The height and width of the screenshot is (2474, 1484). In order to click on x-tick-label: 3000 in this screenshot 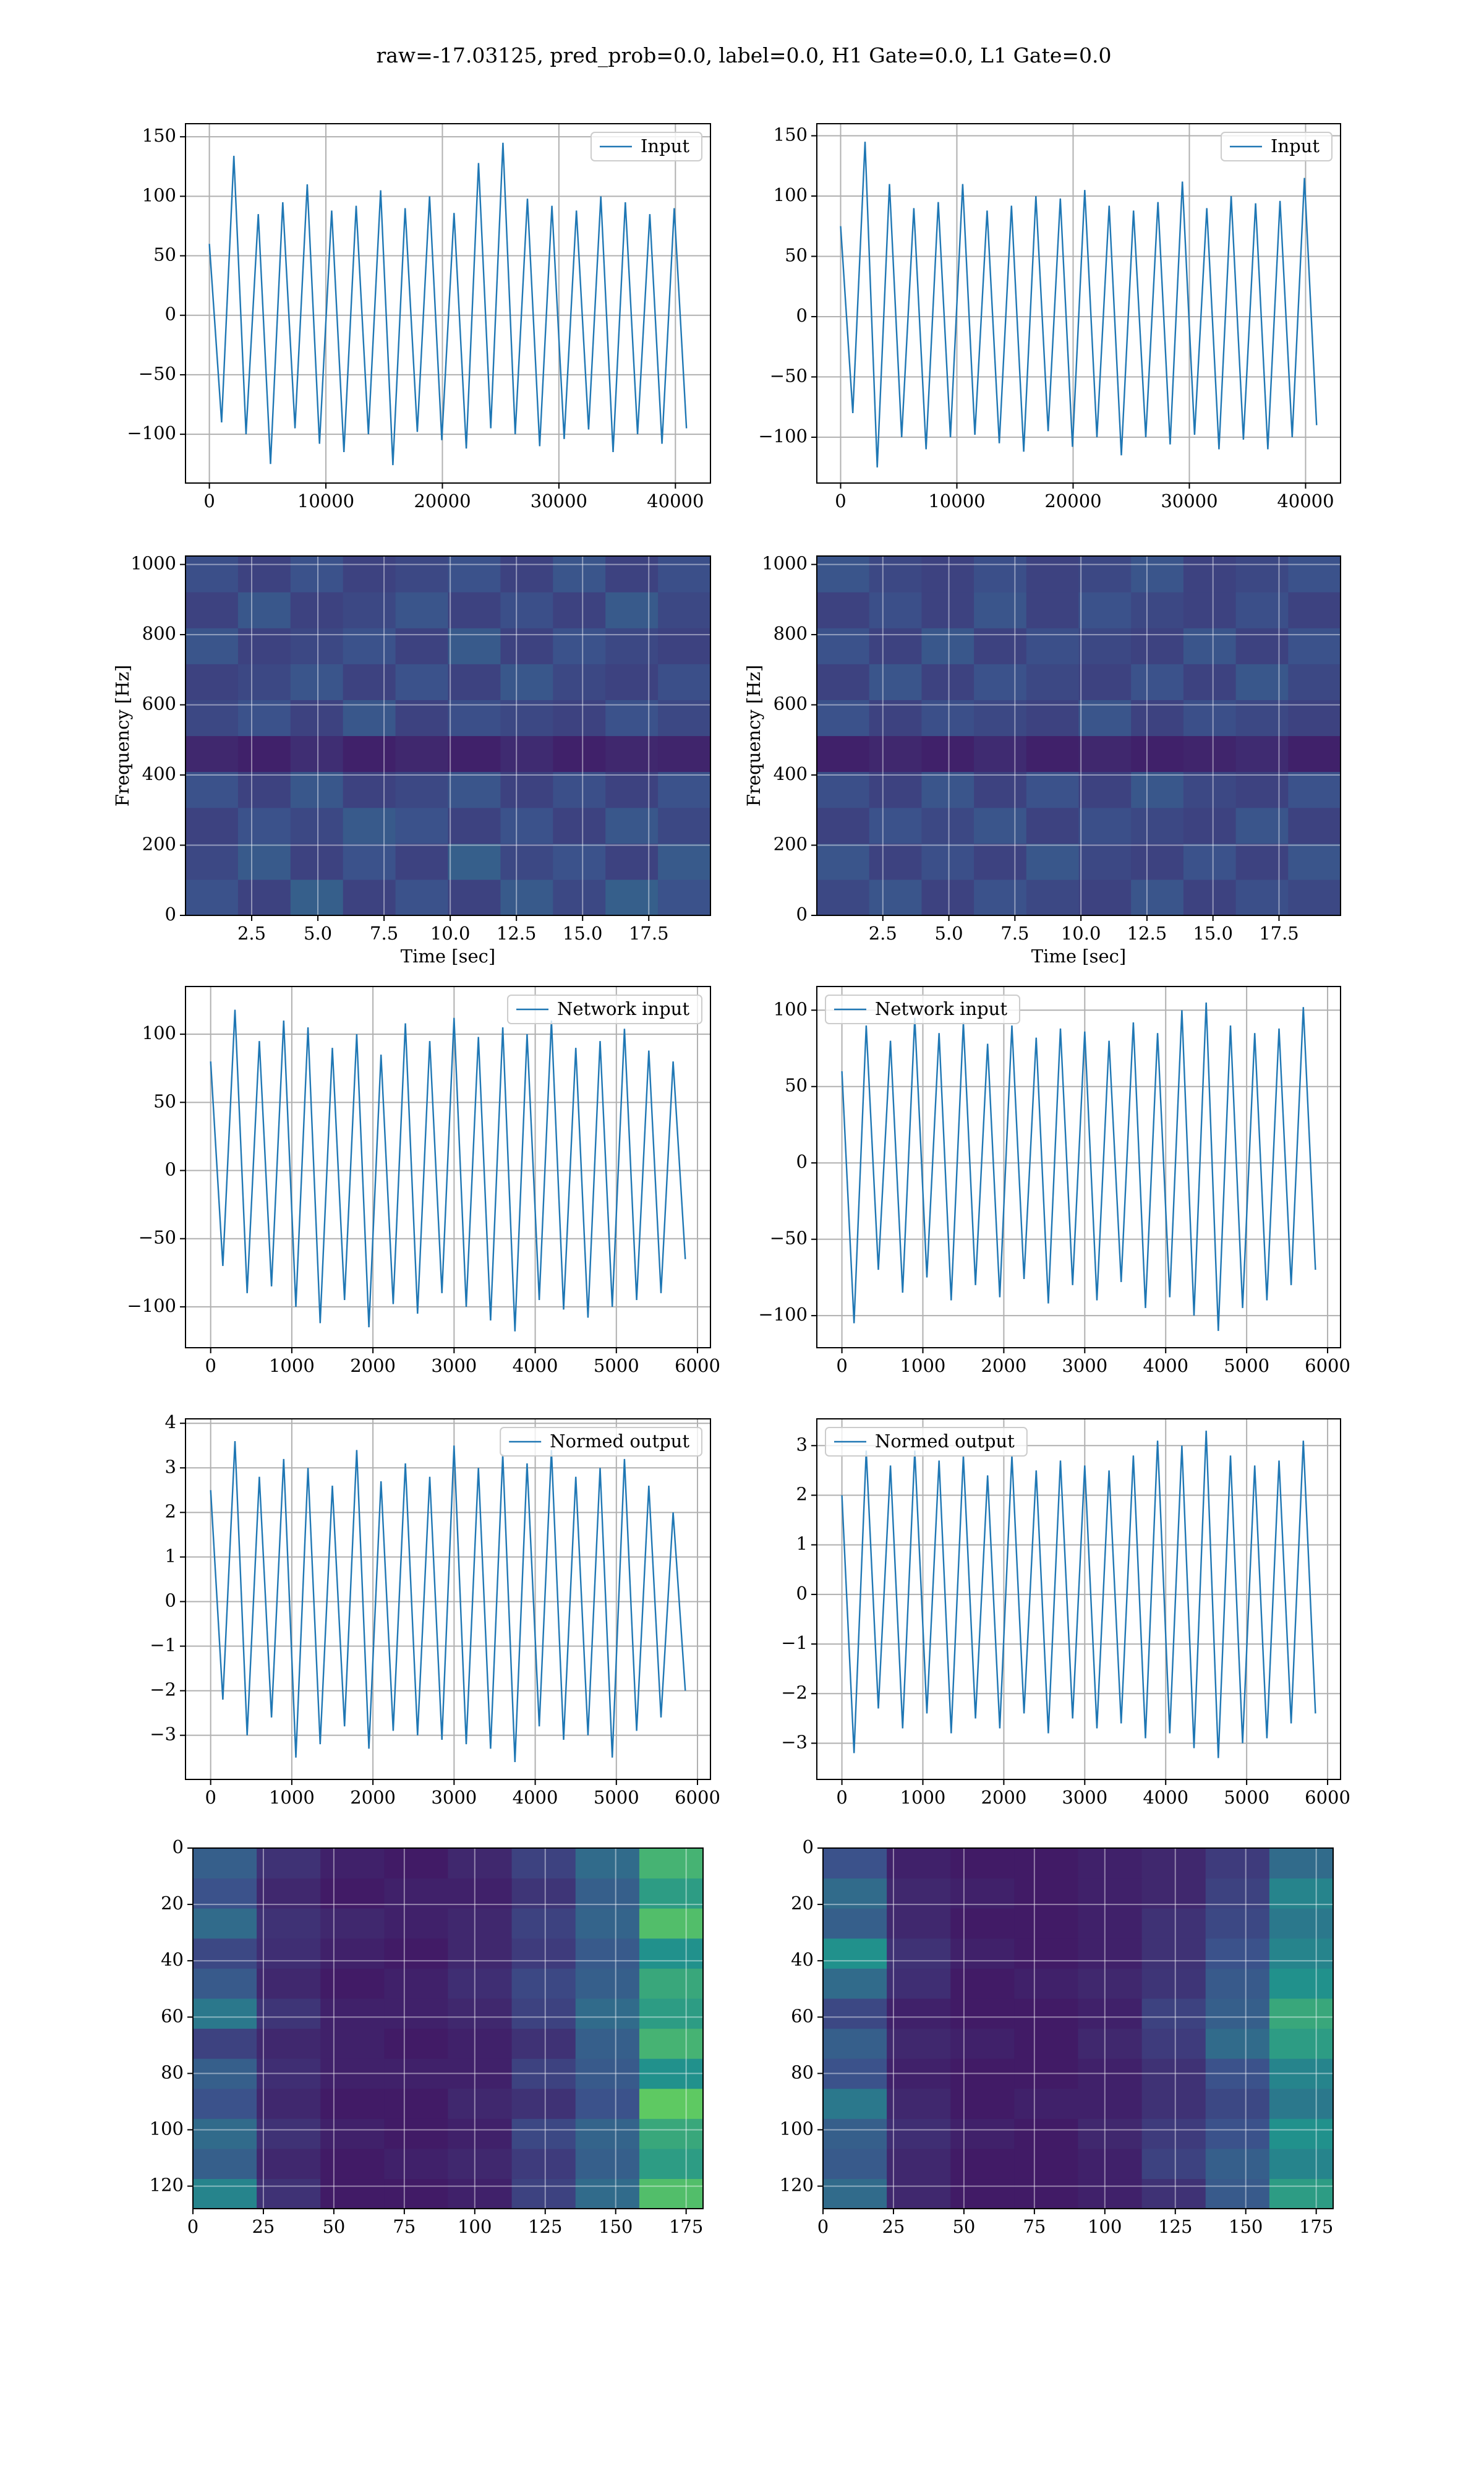, I will do `click(454, 1798)`.